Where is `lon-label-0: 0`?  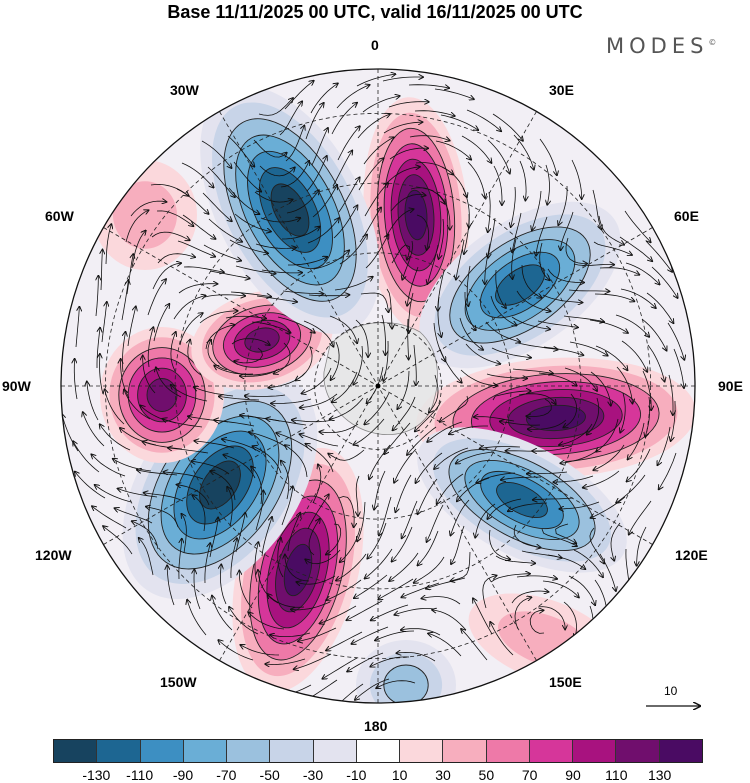
lon-label-0: 0 is located at coordinates (375, 45).